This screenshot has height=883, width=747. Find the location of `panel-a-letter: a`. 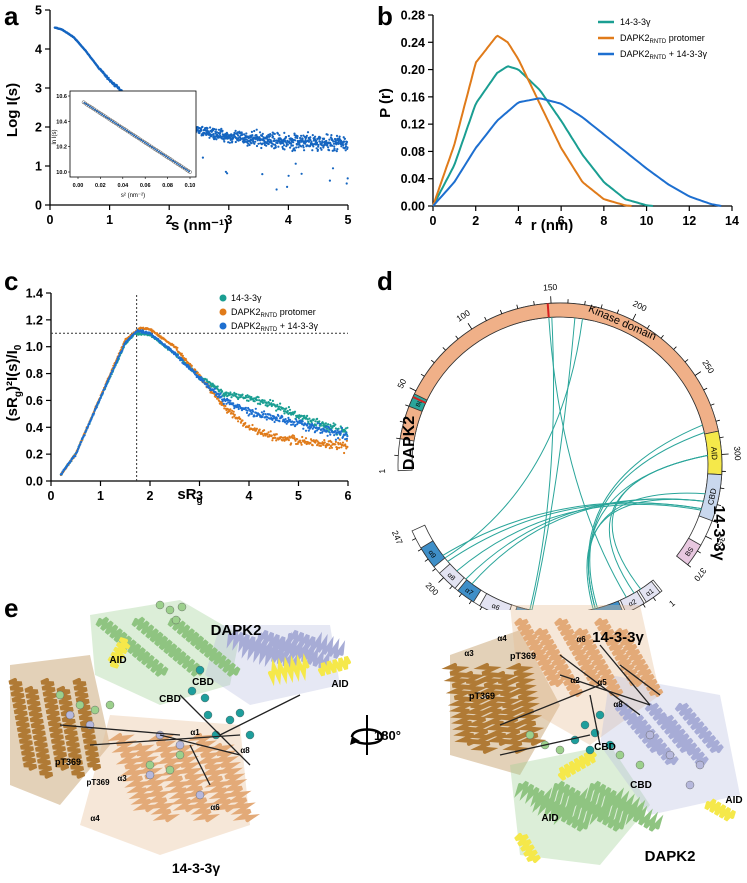

panel-a-letter: a is located at coordinates (11, 16).